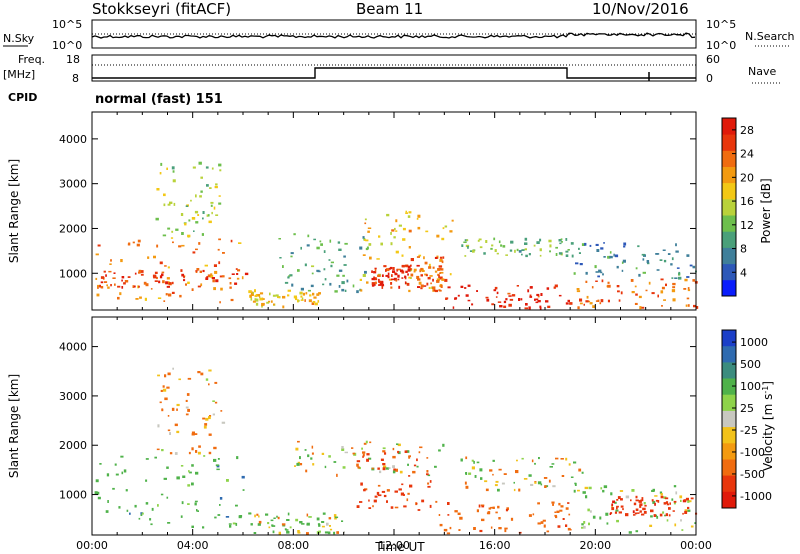 The width and height of the screenshot is (800, 554). I want to click on y-tick-label: 3000, so click(73, 396).